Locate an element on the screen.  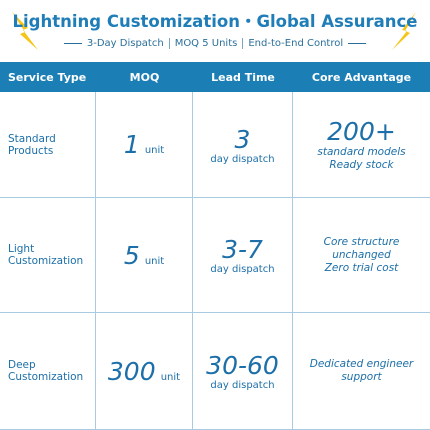
cell: 300 unit is located at coordinates (144, 371).